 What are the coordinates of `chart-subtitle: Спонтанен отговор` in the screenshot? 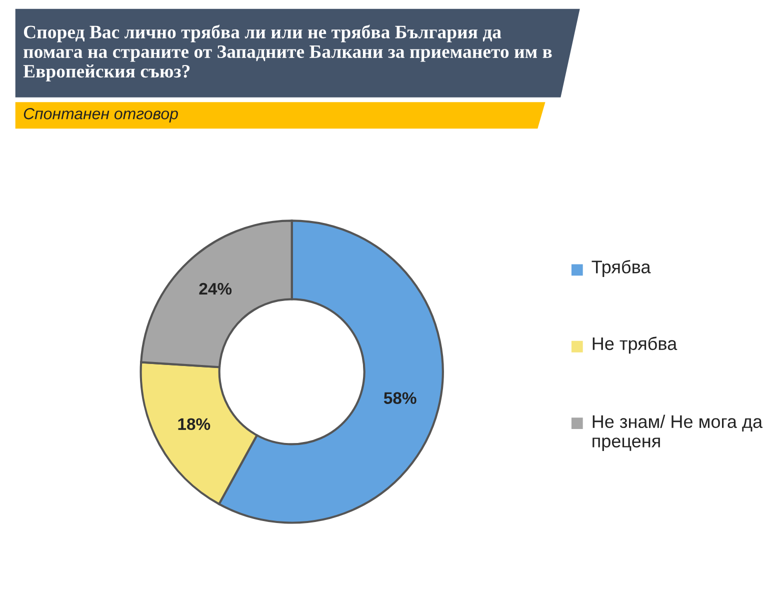 It's located at (101, 115).